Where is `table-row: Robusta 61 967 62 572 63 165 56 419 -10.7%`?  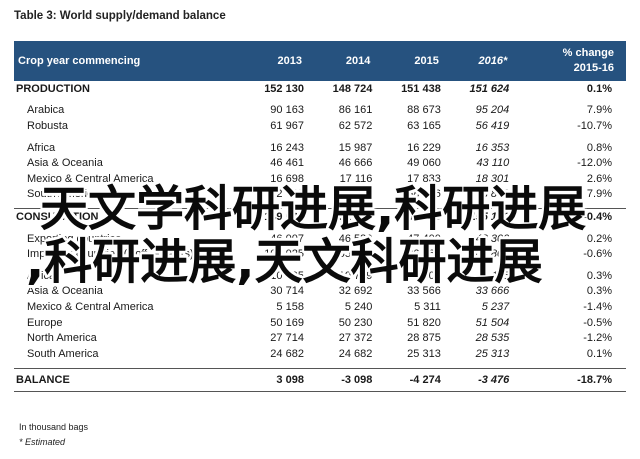 table-row: Robusta 61 967 62 572 63 165 56 419 -10.7% is located at coordinates (320, 126).